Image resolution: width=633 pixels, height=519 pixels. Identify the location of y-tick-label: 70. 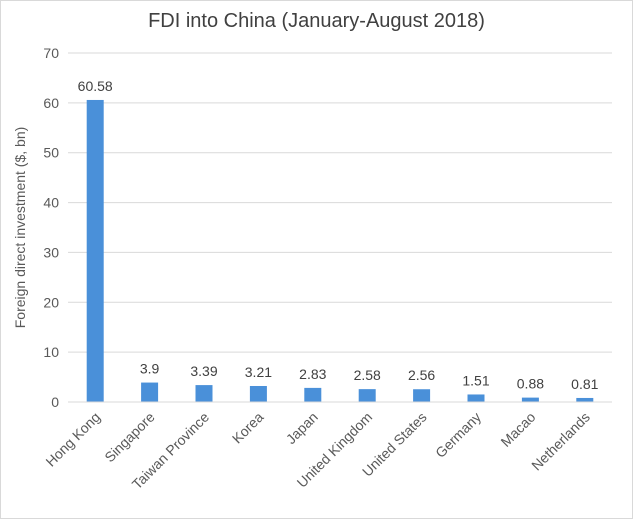
(51, 53).